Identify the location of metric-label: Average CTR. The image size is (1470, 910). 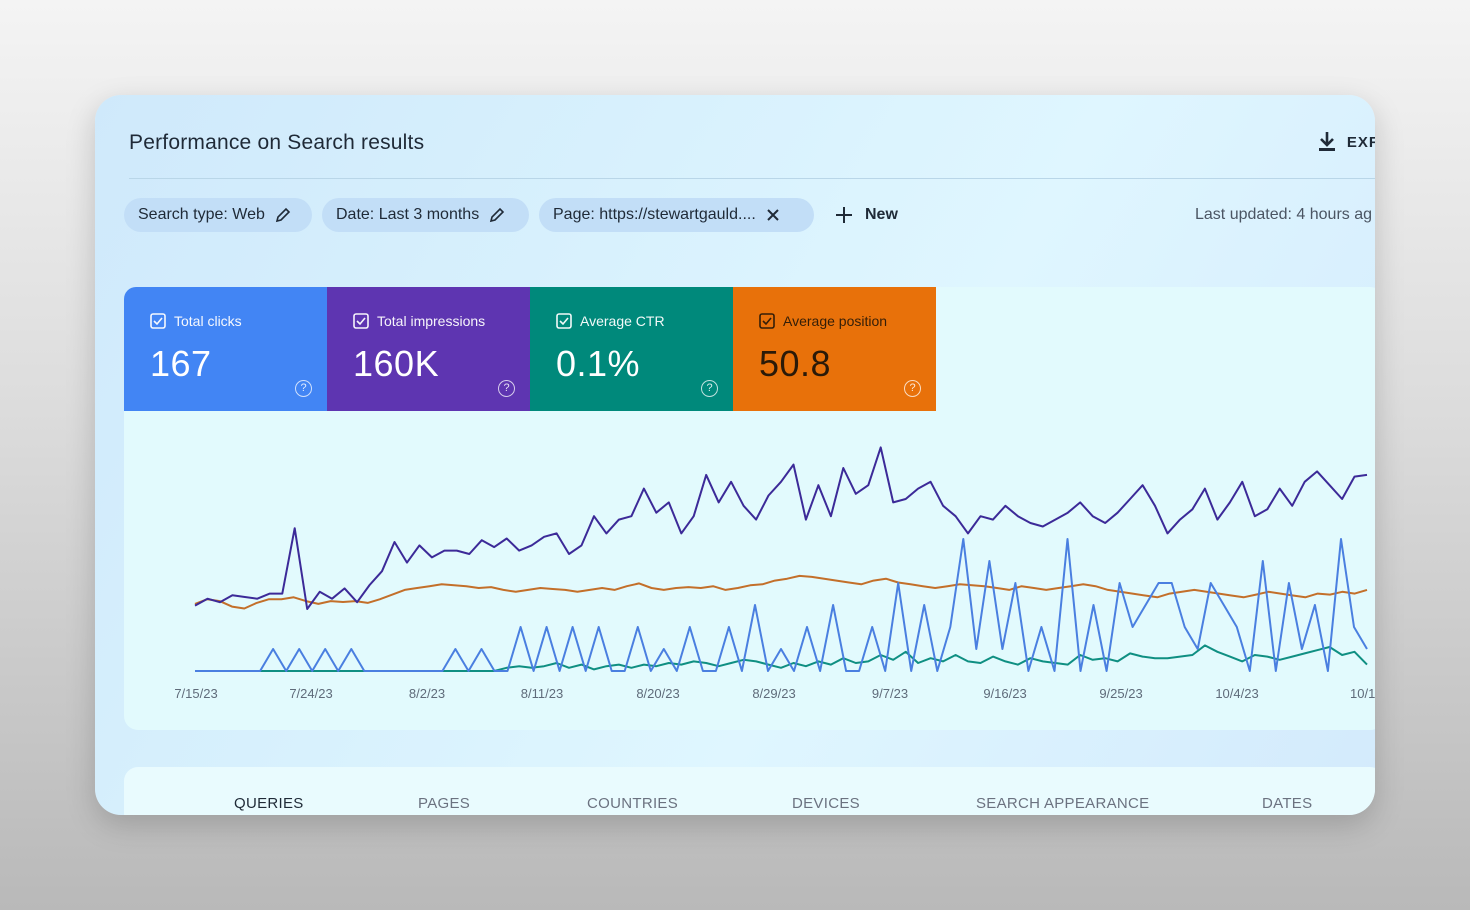
(622, 321).